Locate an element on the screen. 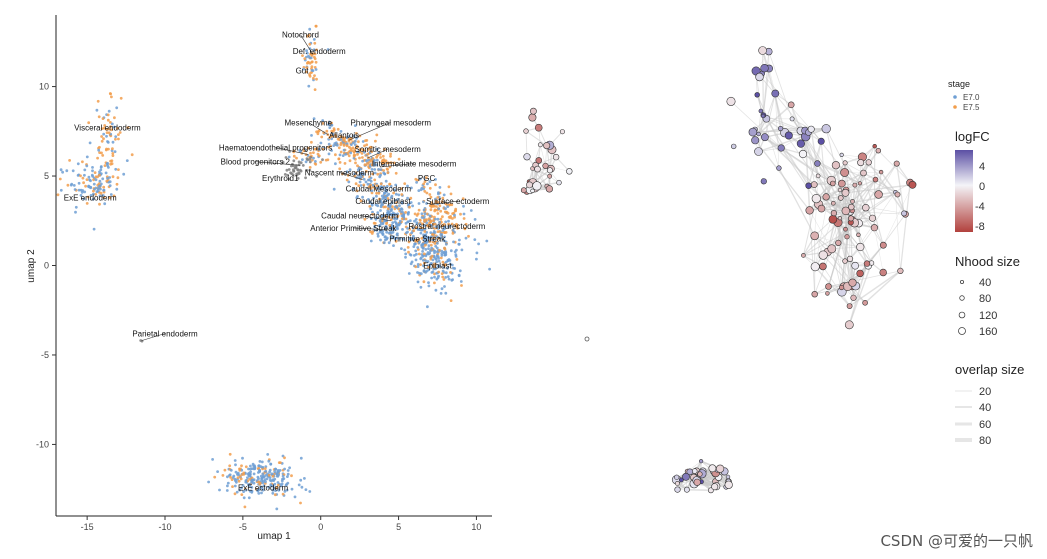 This screenshot has width=1047, height=559. cluster-label: Mesenchyme is located at coordinates (308, 122).